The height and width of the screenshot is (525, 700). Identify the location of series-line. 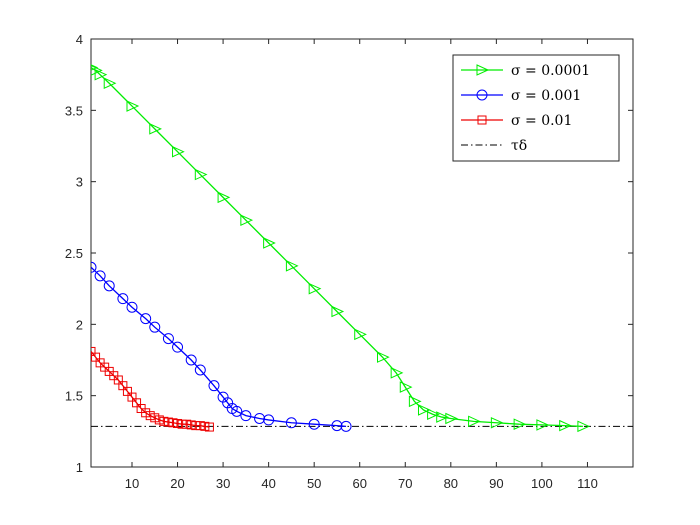
(150, 389).